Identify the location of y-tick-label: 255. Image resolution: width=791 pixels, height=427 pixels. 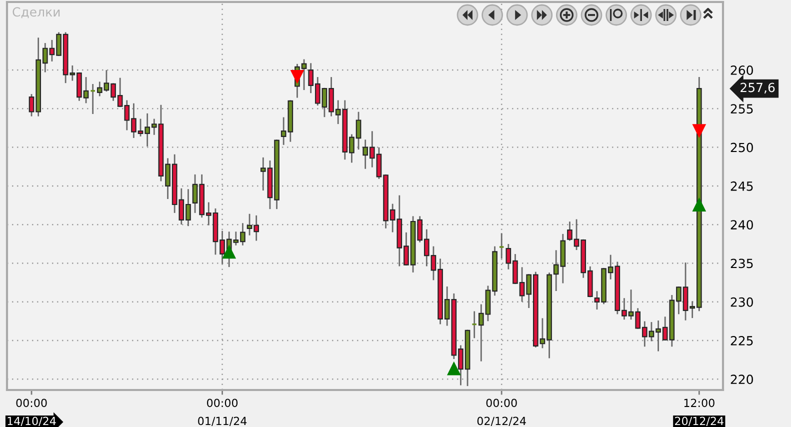
(741, 109).